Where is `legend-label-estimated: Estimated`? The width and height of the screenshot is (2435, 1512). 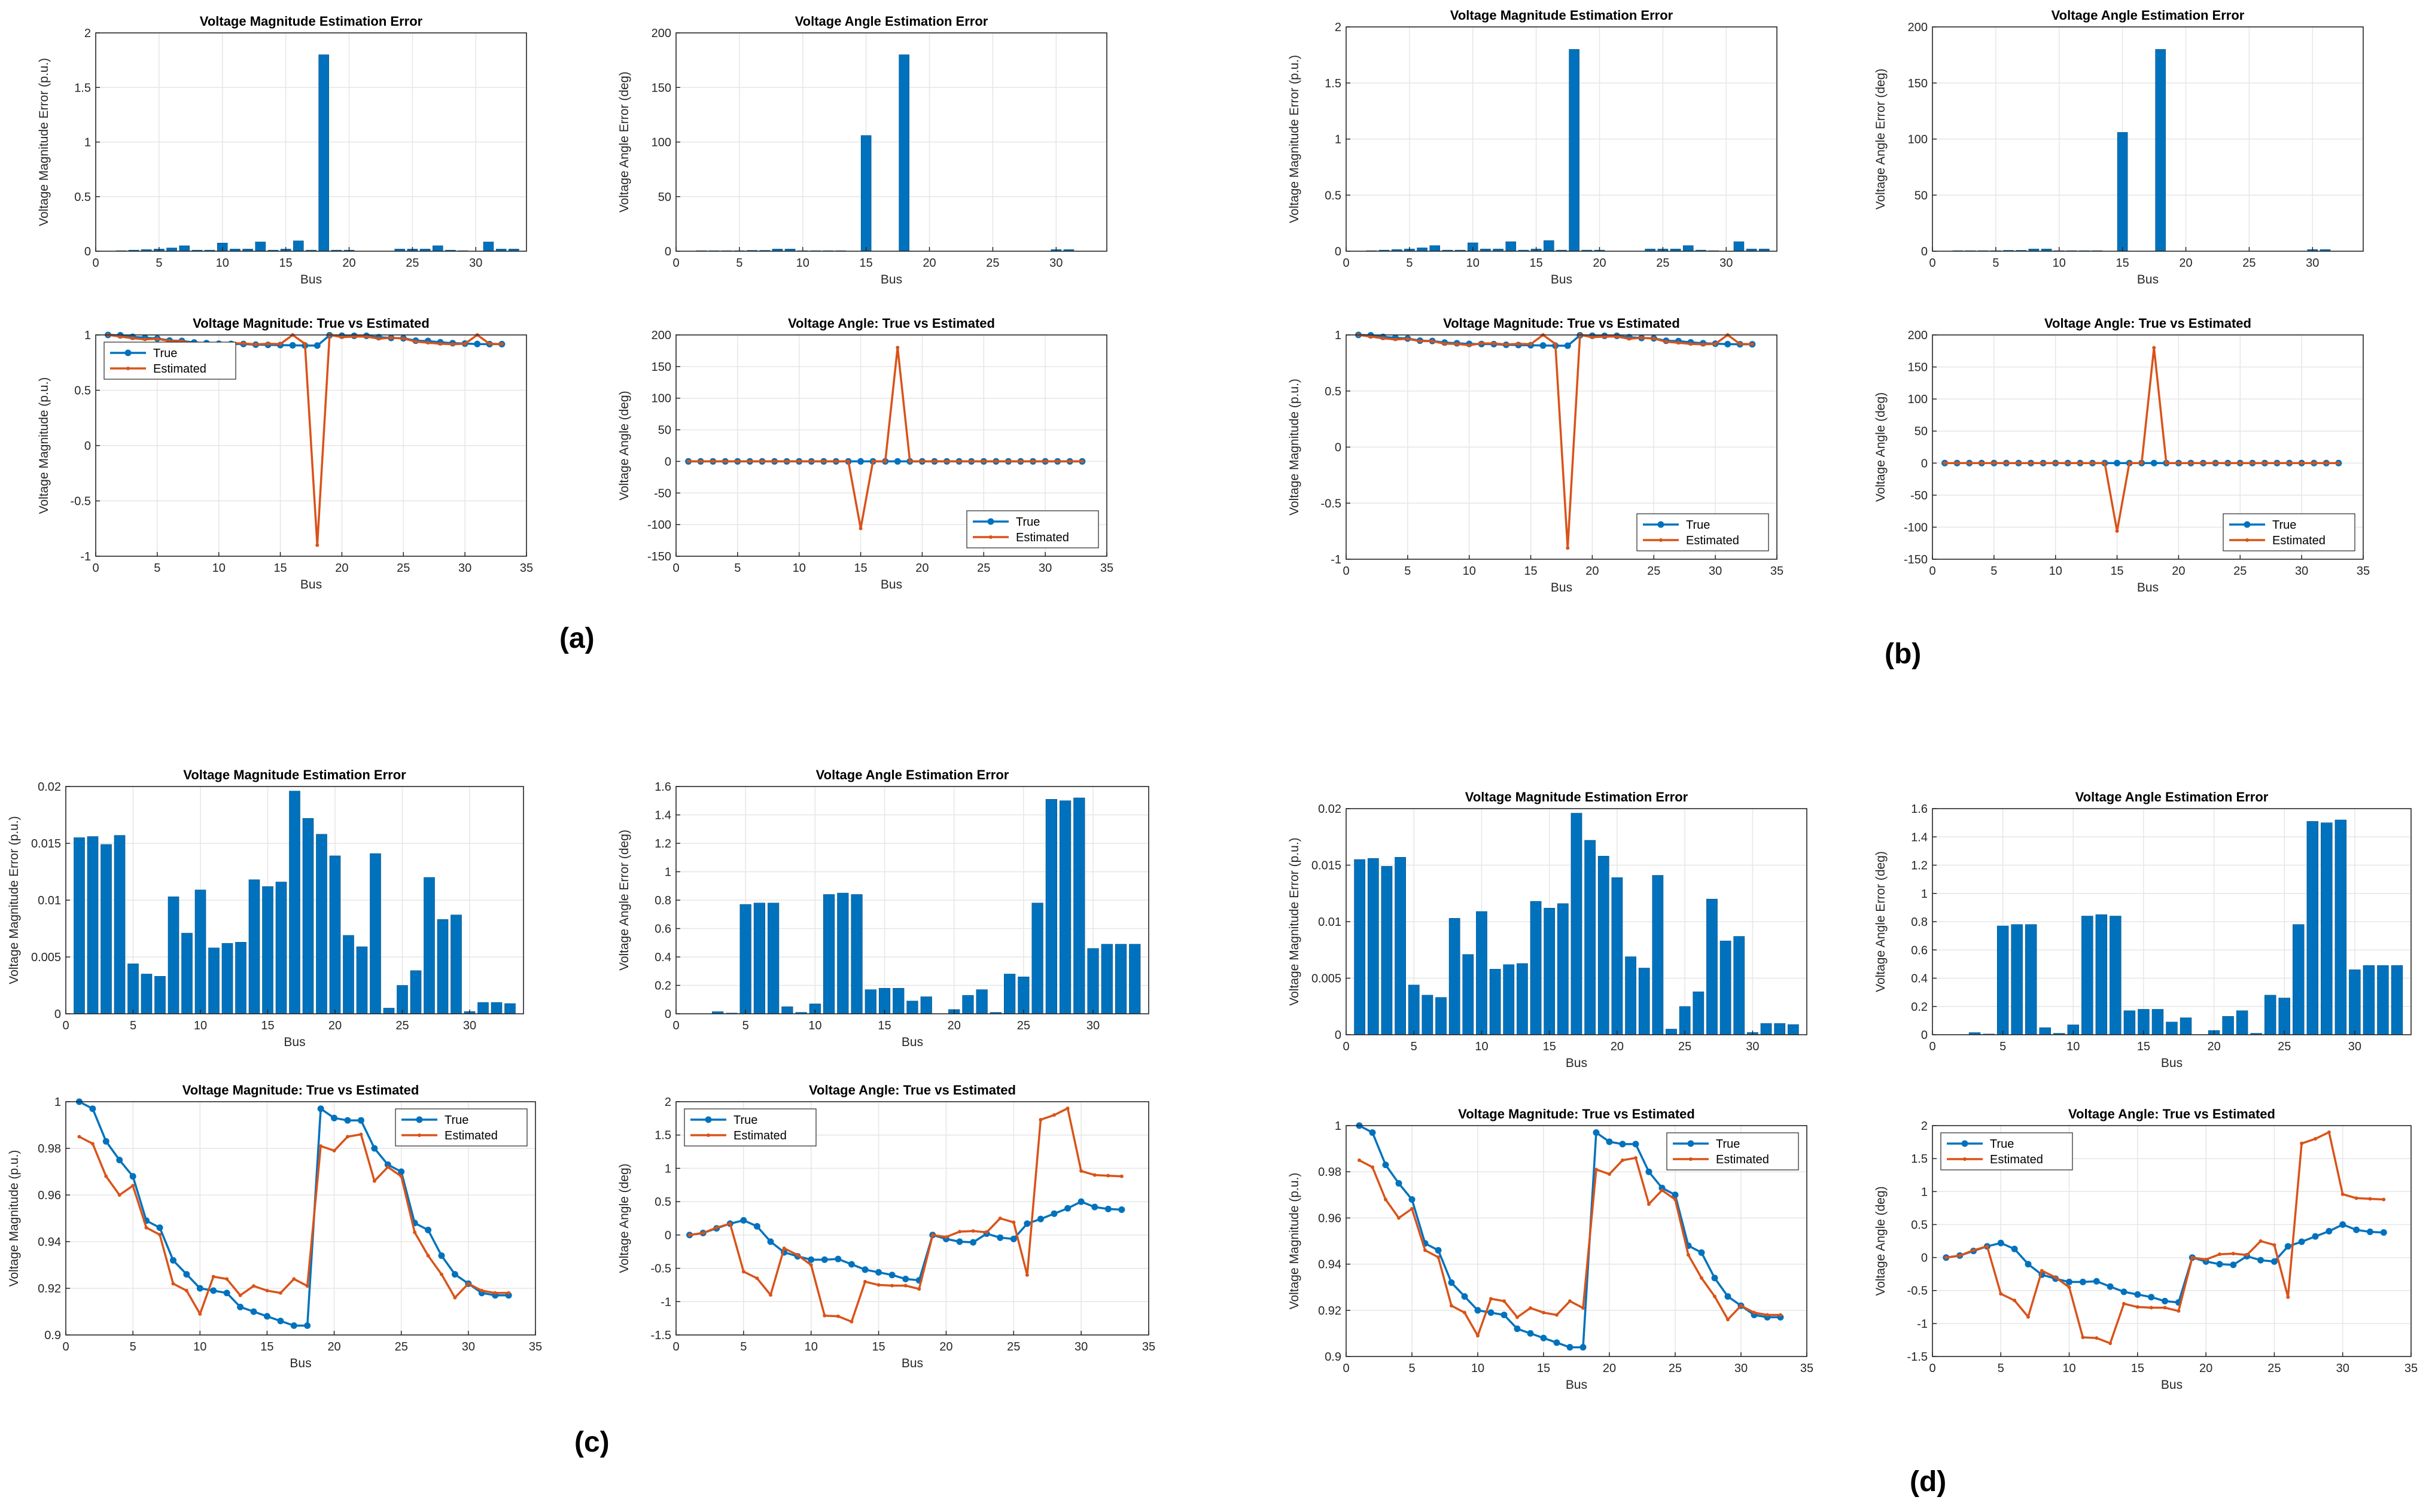 legend-label-estimated: Estimated is located at coordinates (760, 1135).